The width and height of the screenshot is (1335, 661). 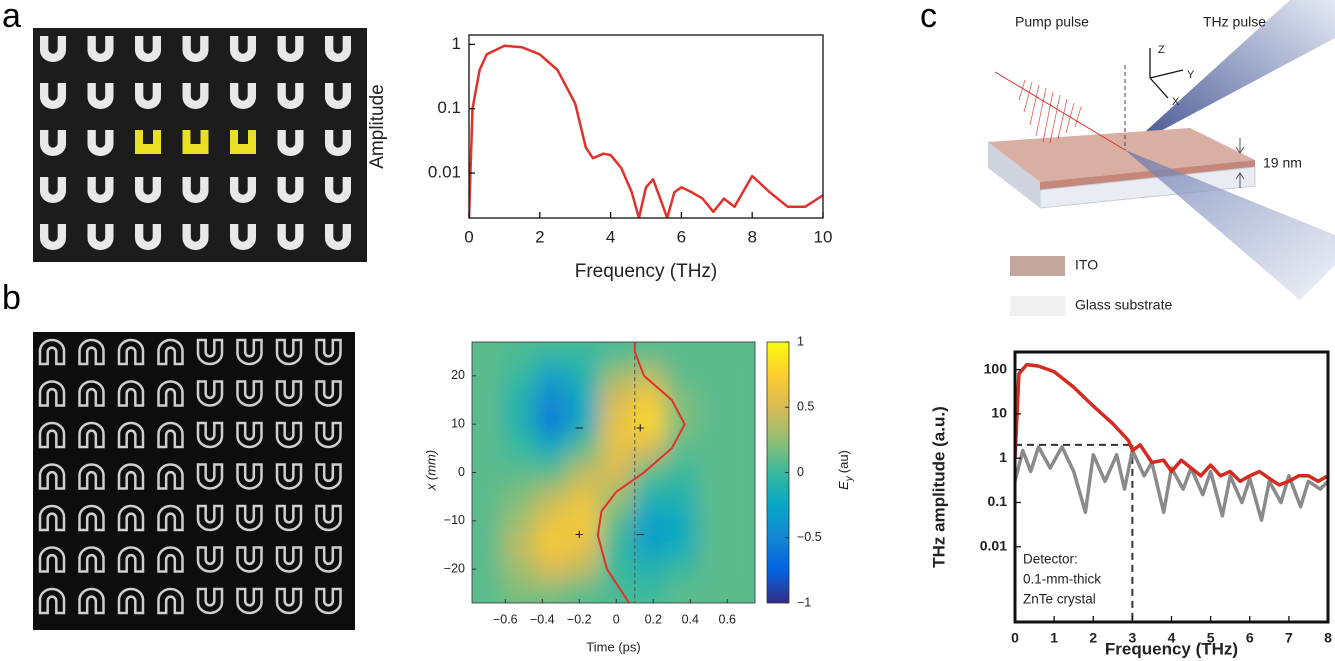 I want to click on colorbar-subscript: y, so click(x=849, y=478).